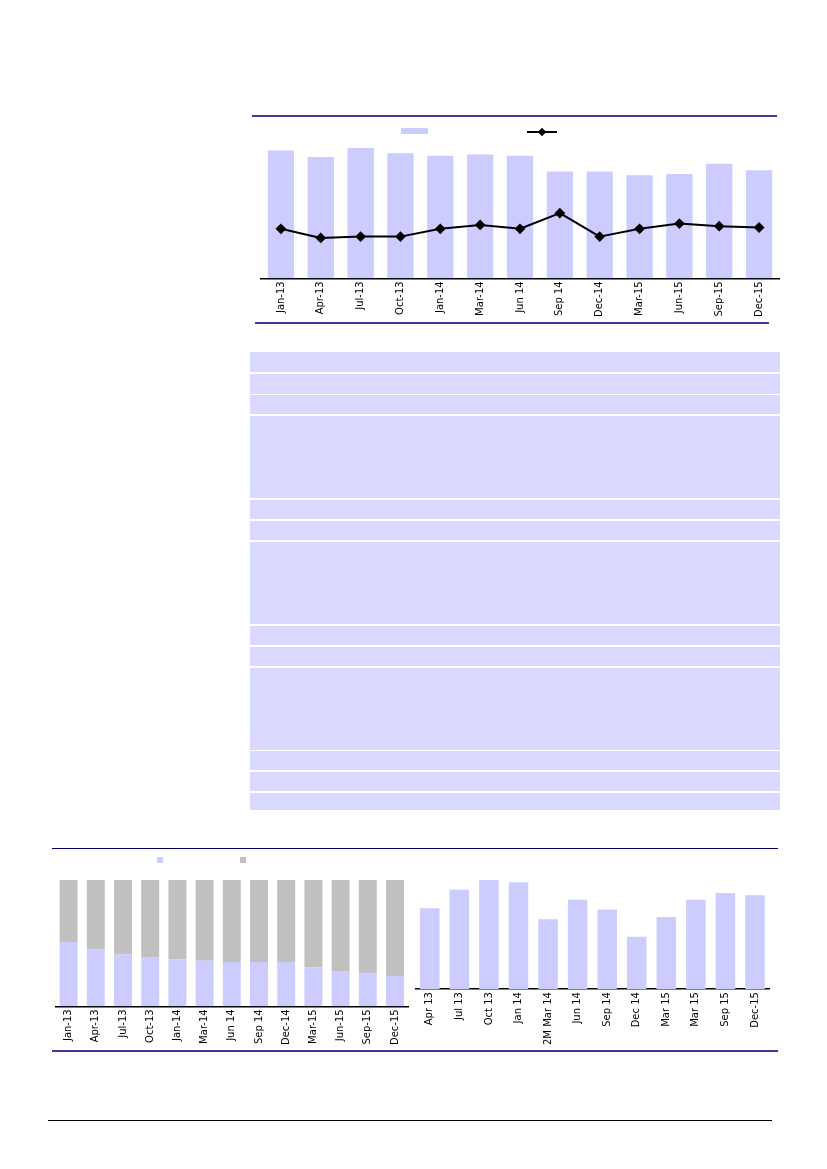 The width and height of the screenshot is (827, 1169). Describe the element at coordinates (636, 1010) in the screenshot. I see `x-tick-label: Dec 14` at that location.